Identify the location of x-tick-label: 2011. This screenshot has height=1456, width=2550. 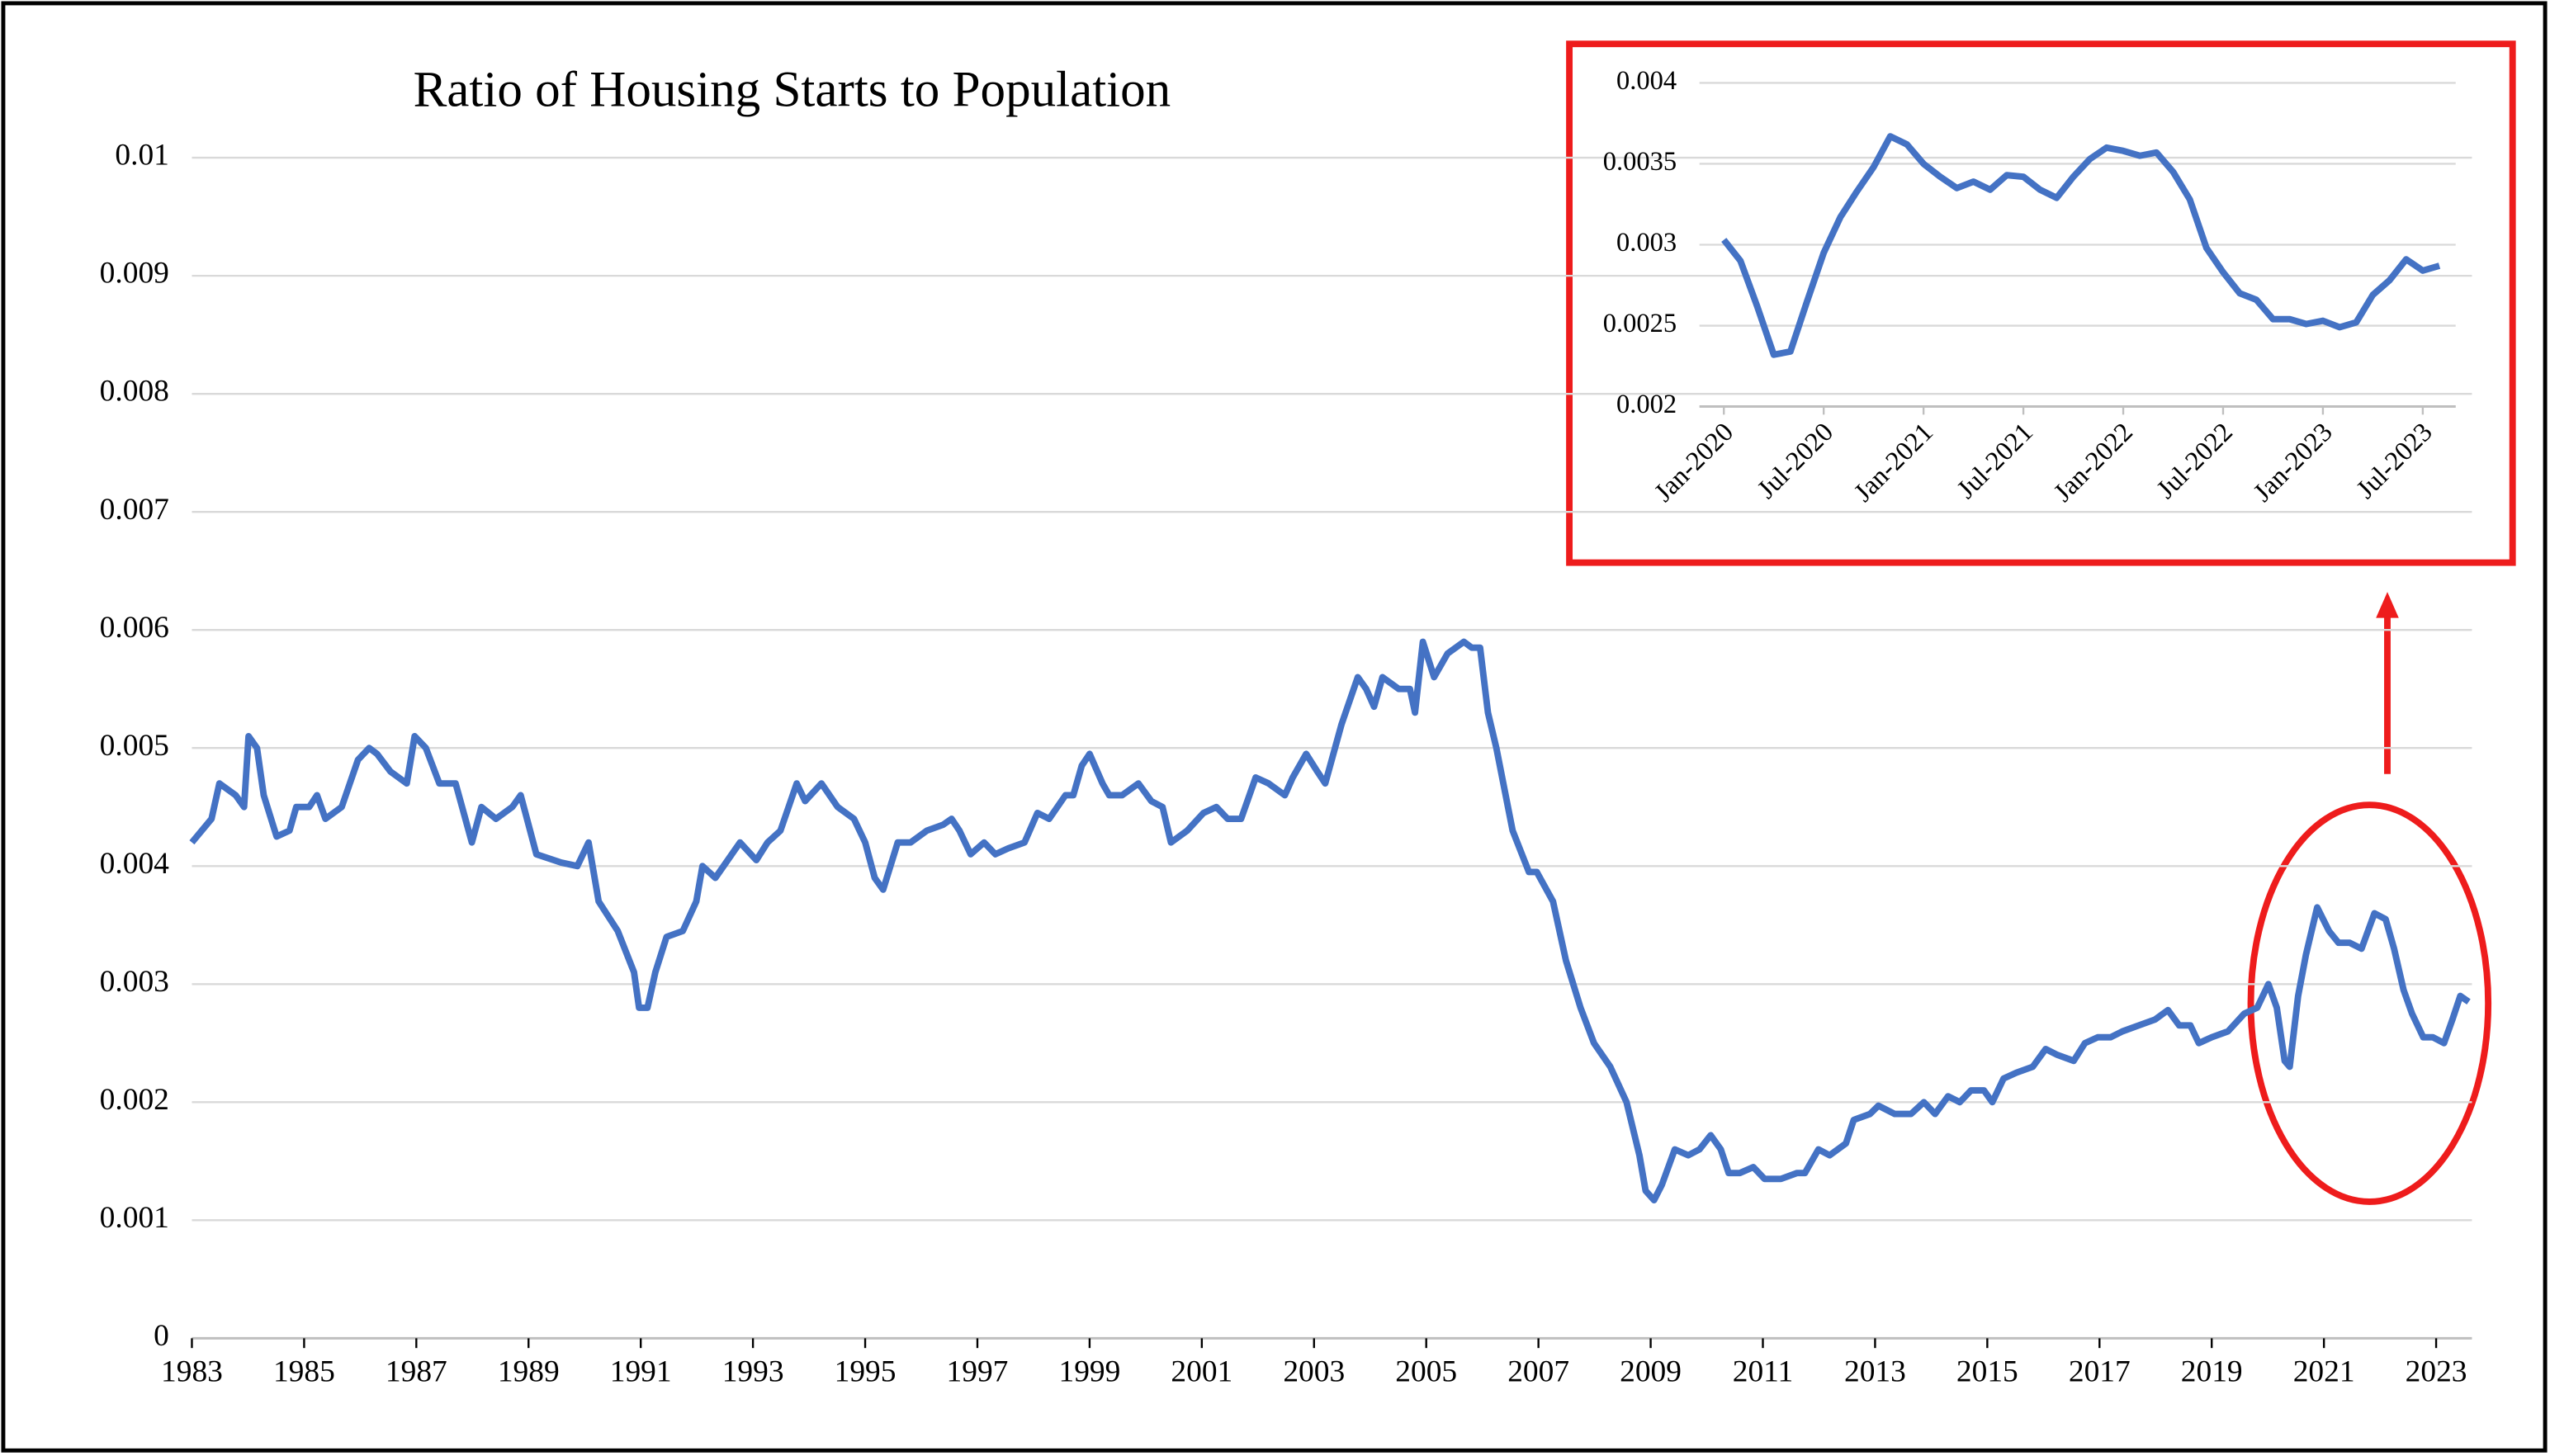
(1763, 1371).